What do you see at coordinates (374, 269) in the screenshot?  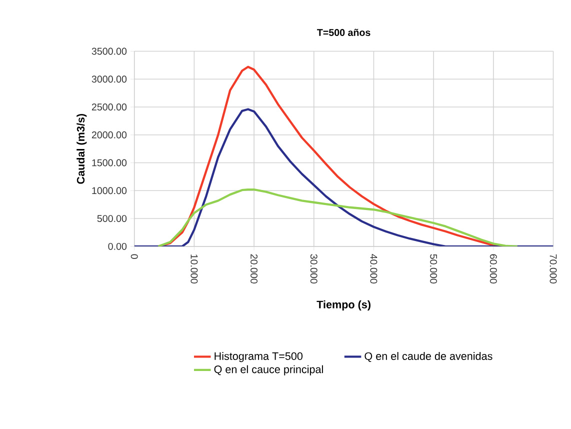 I see `x-tick-label: 40.000` at bounding box center [374, 269].